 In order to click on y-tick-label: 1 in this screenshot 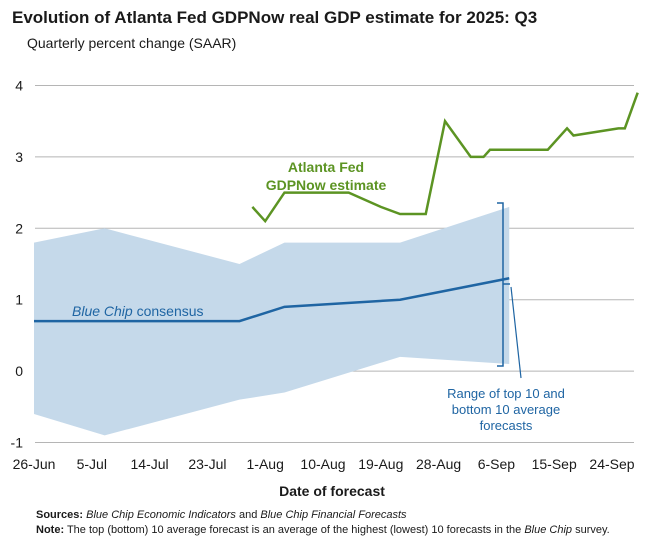, I will do `click(19, 300)`.